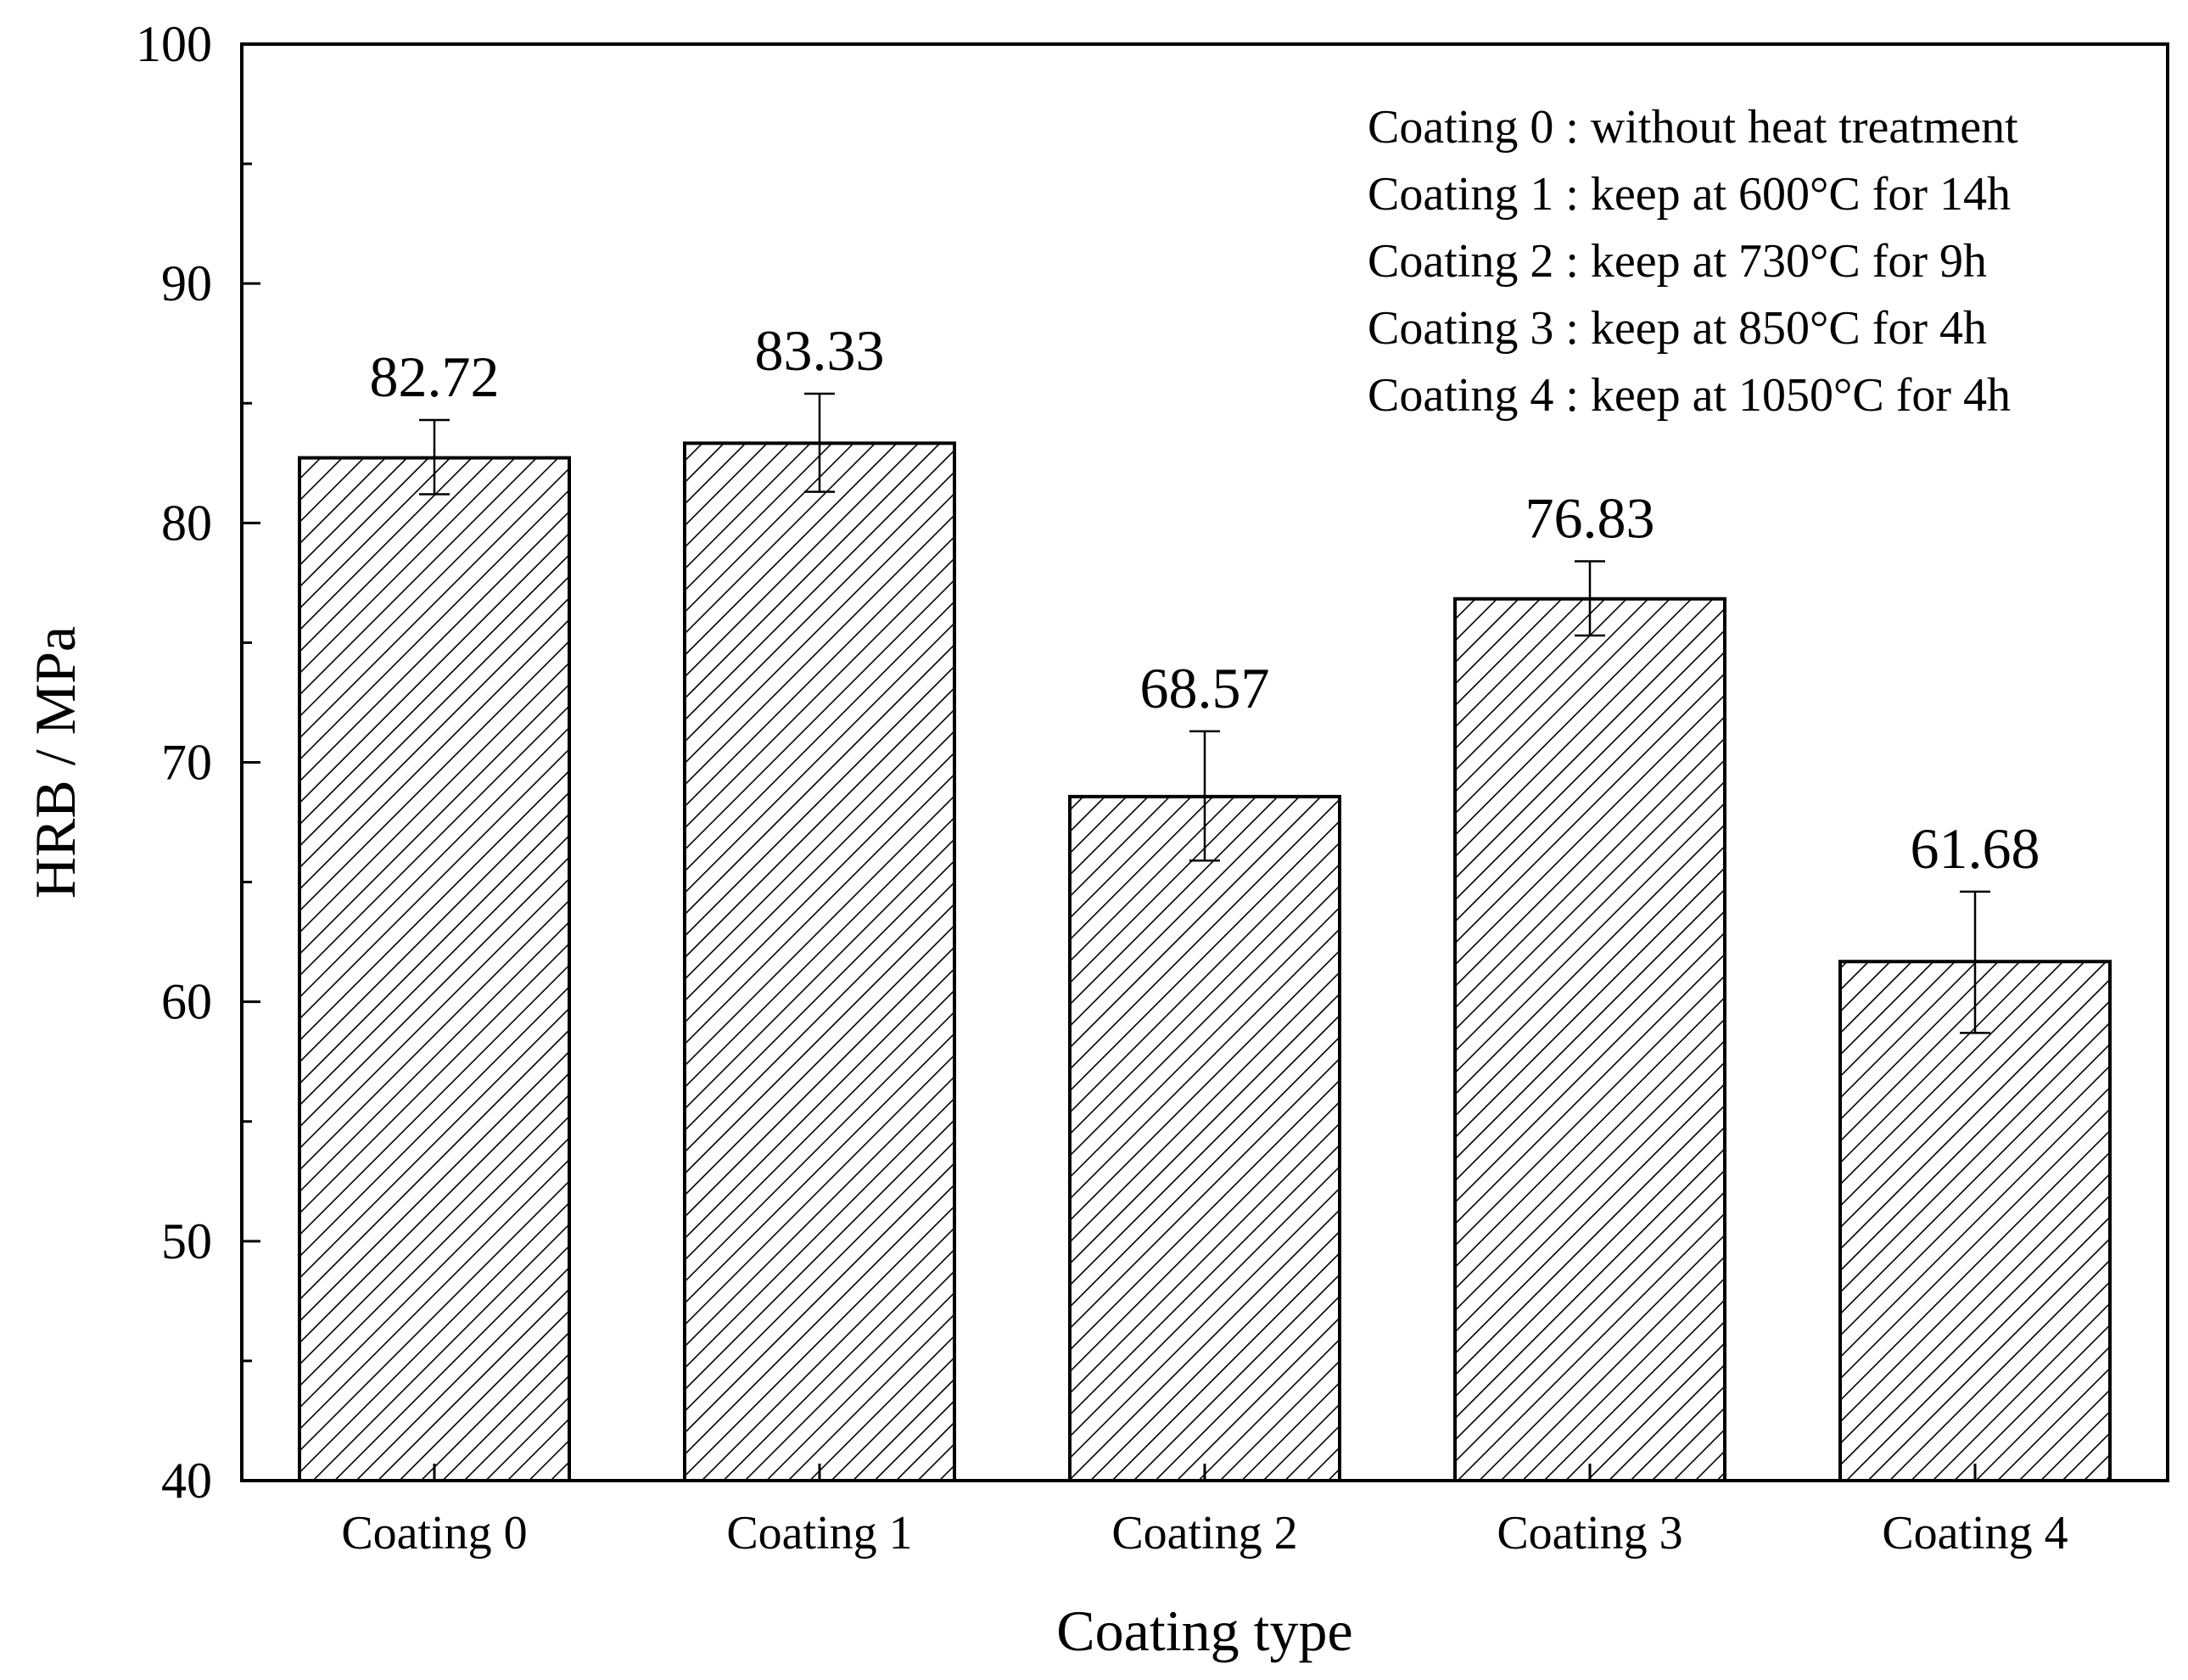 The image size is (2188, 1680). Describe the element at coordinates (55, 763) in the screenshot. I see `y-axis-title: HRB / MPa` at that location.